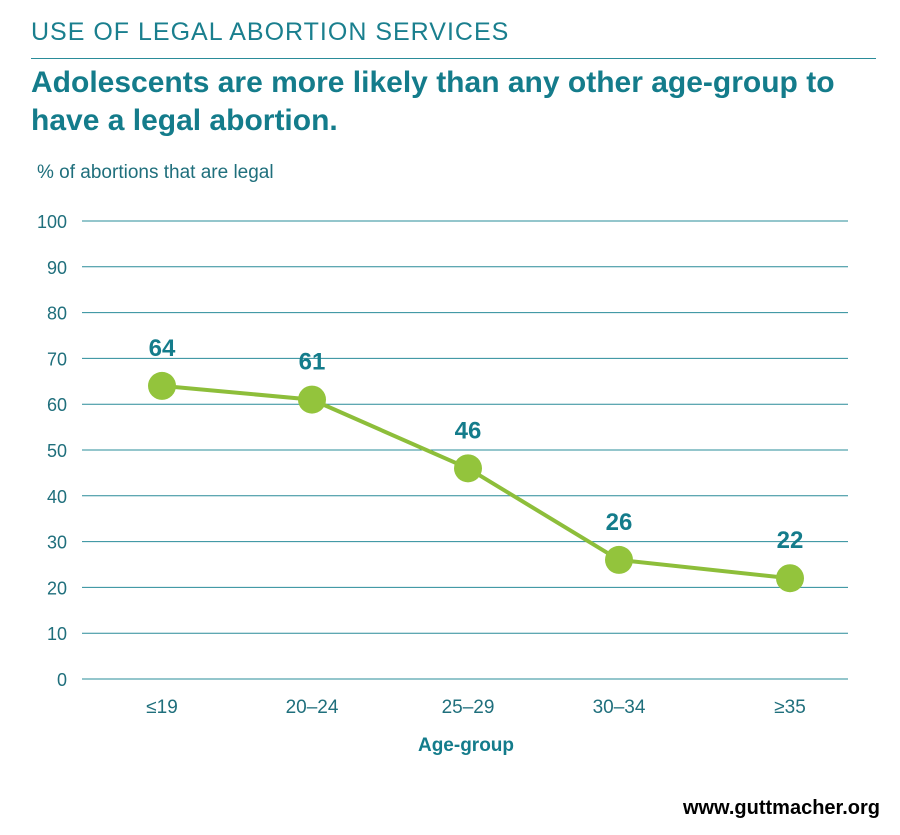  What do you see at coordinates (619, 522) in the screenshot?
I see `data-label: 26` at bounding box center [619, 522].